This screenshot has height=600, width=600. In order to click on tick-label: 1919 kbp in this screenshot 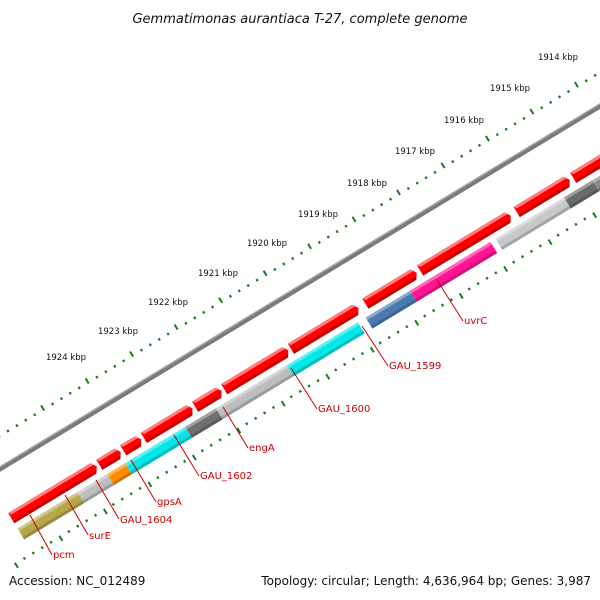, I will do `click(318, 215)`.